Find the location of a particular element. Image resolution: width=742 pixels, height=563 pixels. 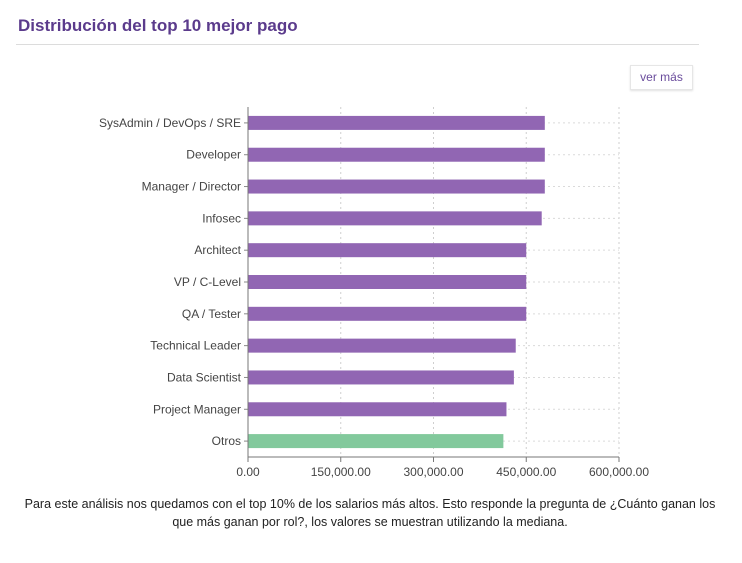

x-tick-label: 600,000.00 is located at coordinates (619, 472).